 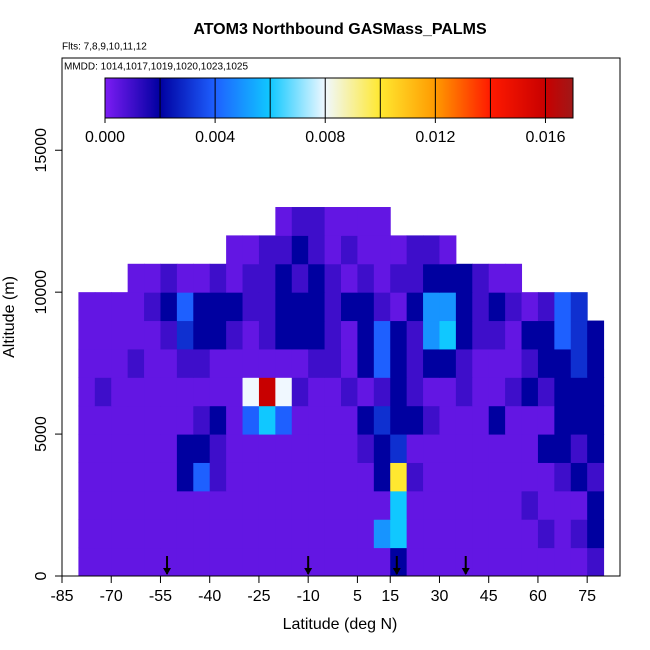 I want to click on x-tick-label: 45, so click(x=489, y=596).